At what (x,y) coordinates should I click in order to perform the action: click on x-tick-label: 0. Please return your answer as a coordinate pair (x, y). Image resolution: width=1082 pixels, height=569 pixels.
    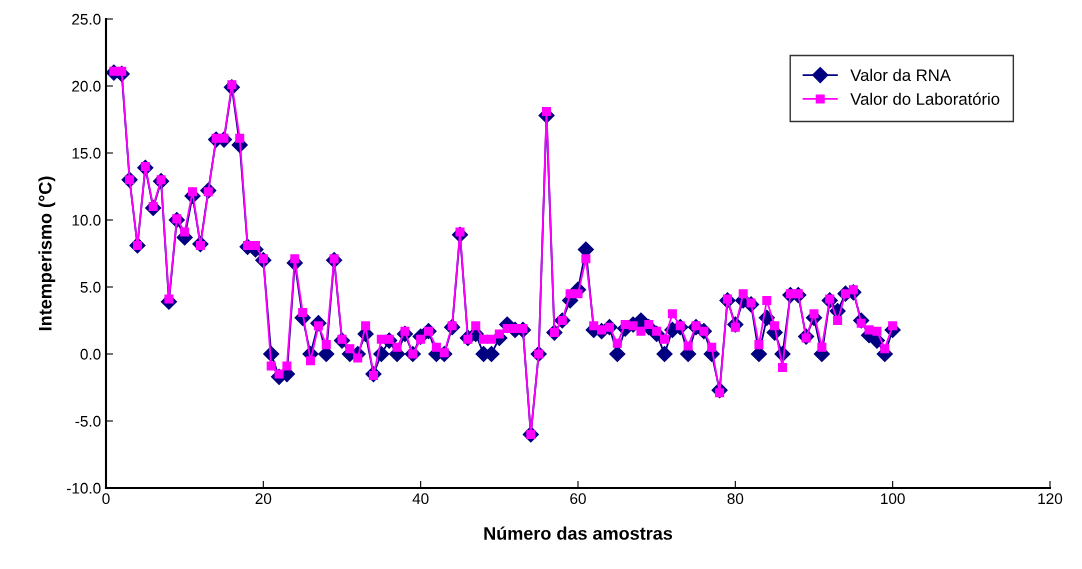
    Looking at the image, I should click on (106, 499).